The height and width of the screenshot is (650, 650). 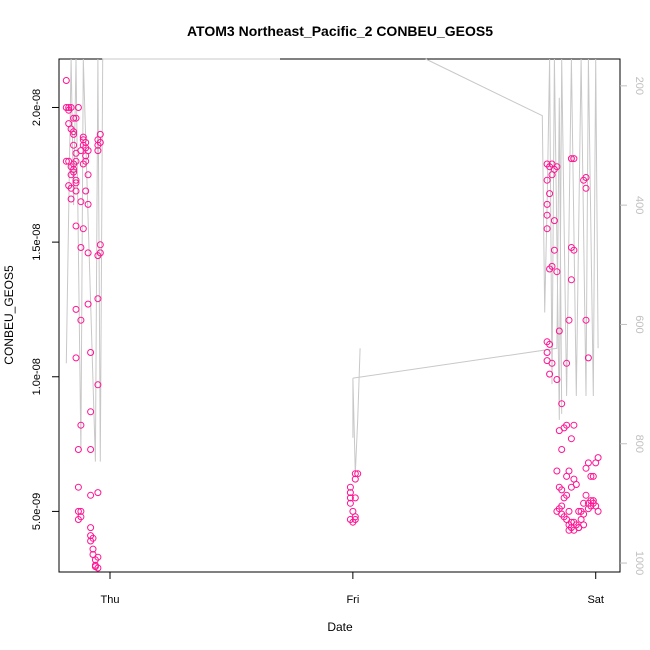 I want to click on x-tick-label: Sat, so click(x=595, y=600).